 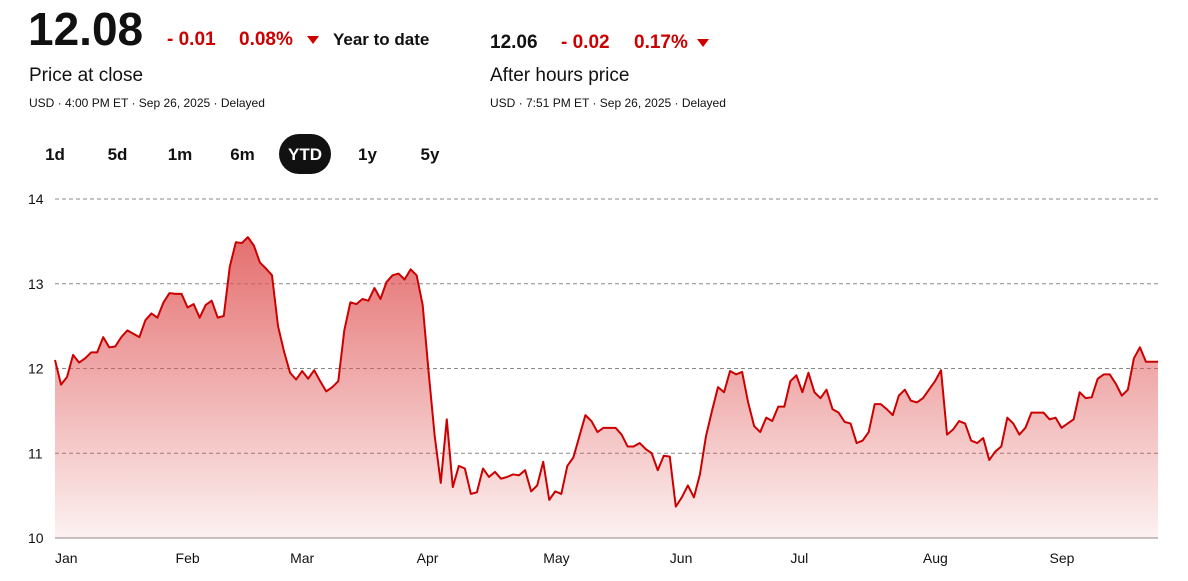 What do you see at coordinates (85, 29) in the screenshot?
I see `price: 12.08` at bounding box center [85, 29].